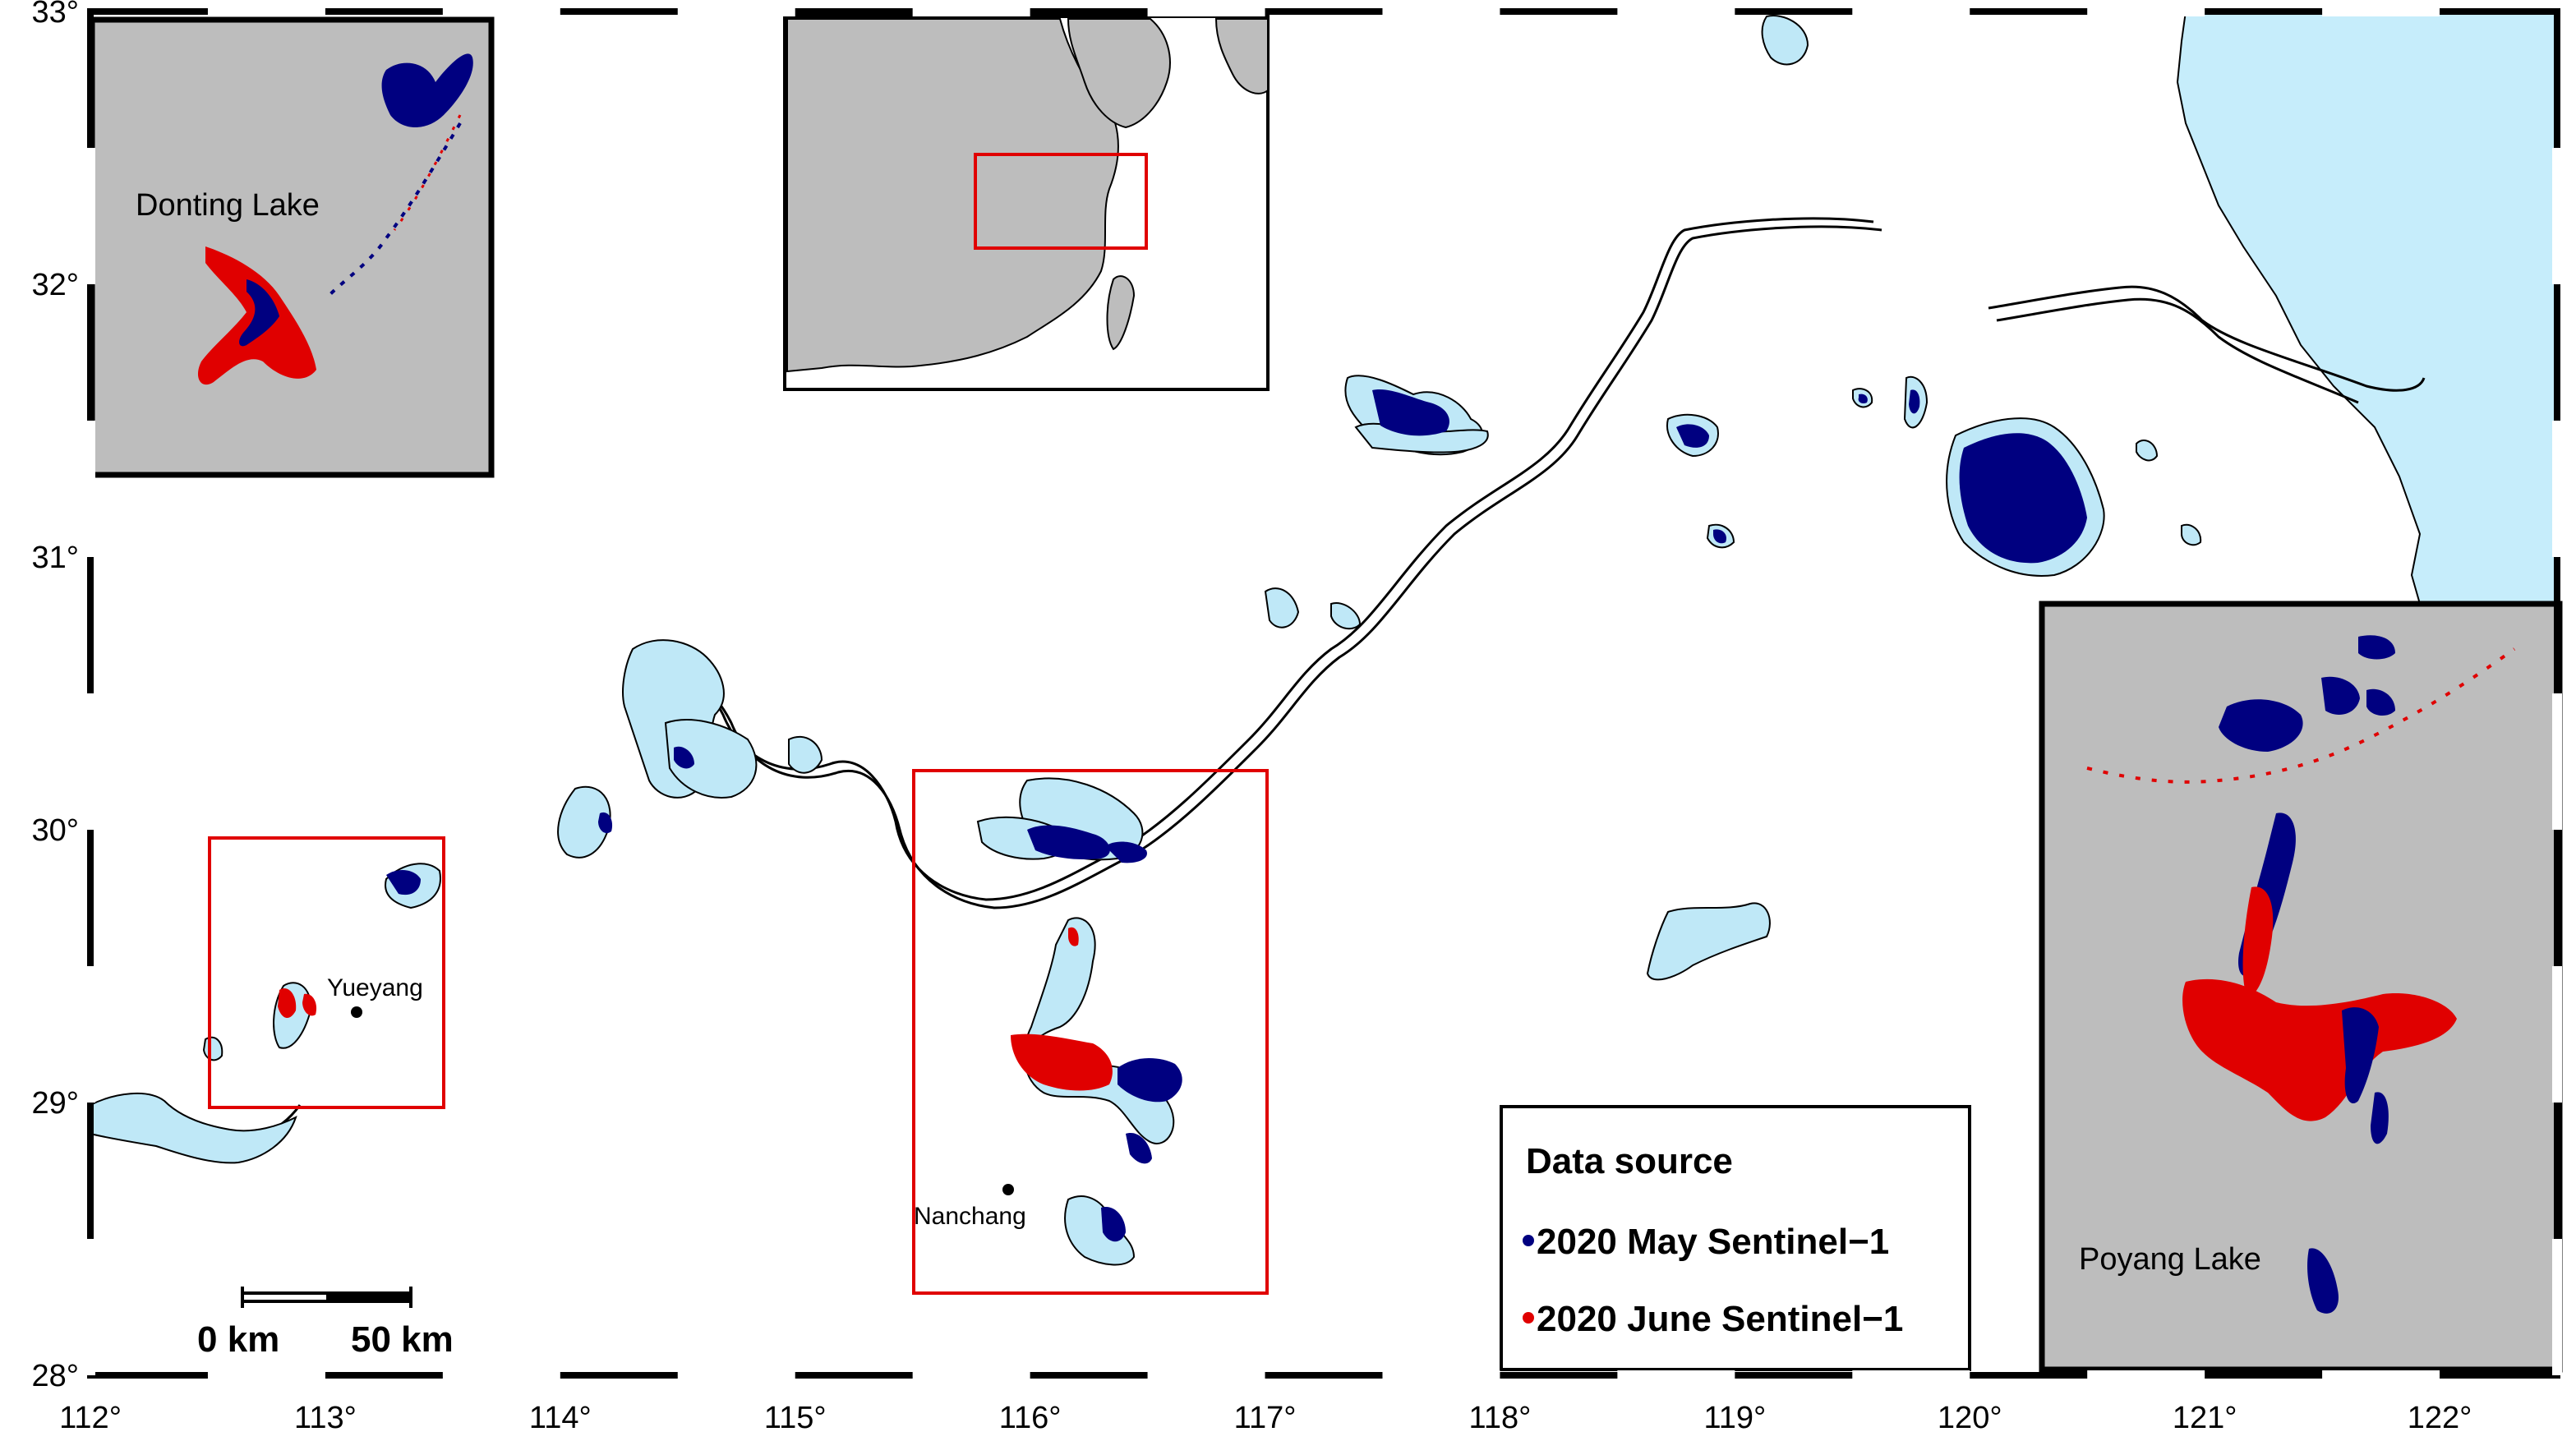  What do you see at coordinates (427, 172) in the screenshot?
I see `dongting-river-trace-red` at bounding box center [427, 172].